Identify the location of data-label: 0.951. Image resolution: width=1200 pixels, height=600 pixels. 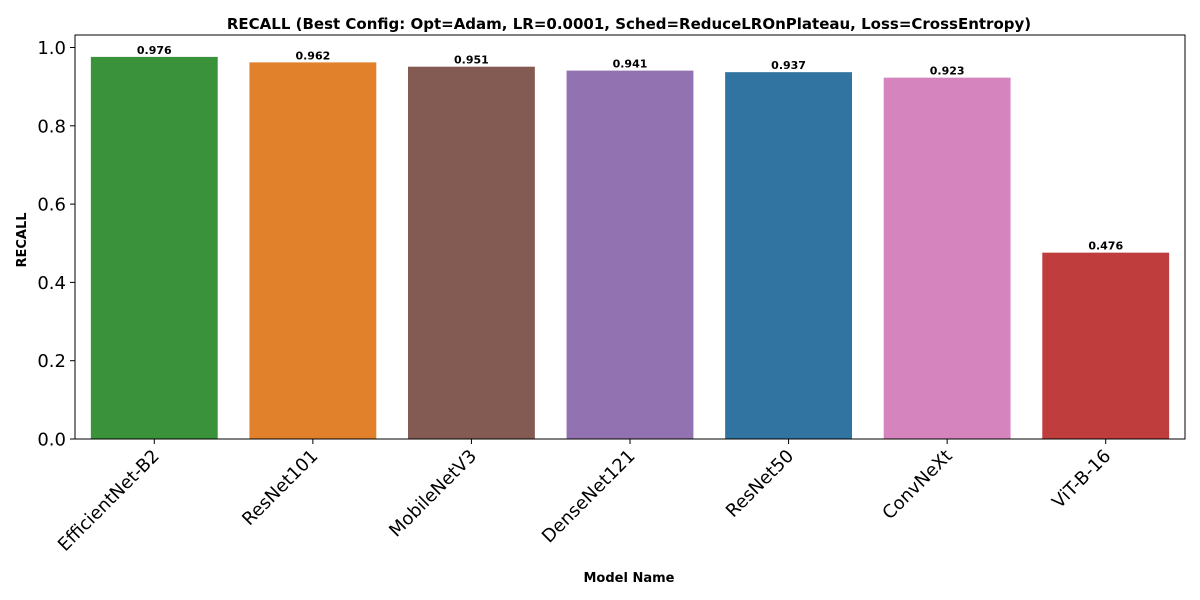
(471, 60).